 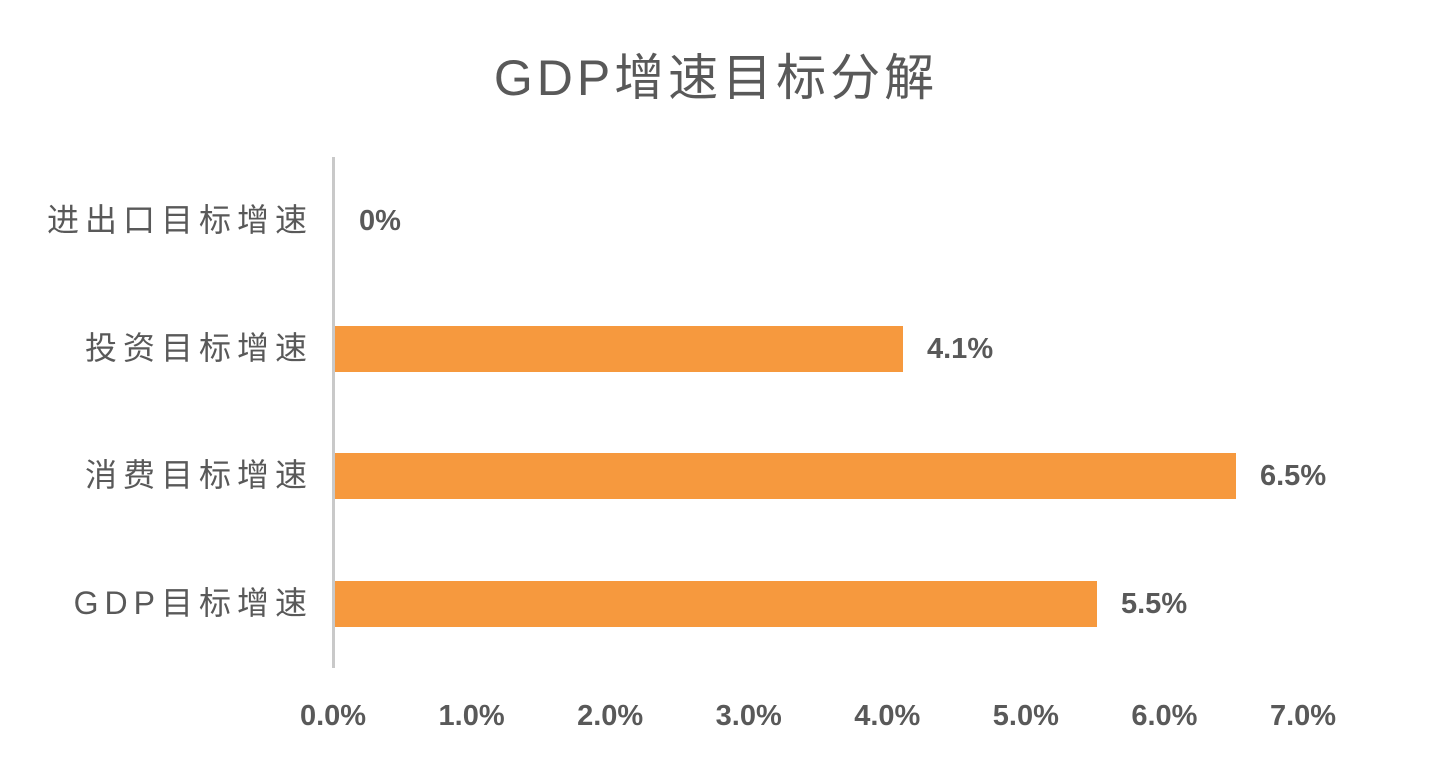 What do you see at coordinates (471, 716) in the screenshot?
I see `x-axis-tick-label: 1.0%` at bounding box center [471, 716].